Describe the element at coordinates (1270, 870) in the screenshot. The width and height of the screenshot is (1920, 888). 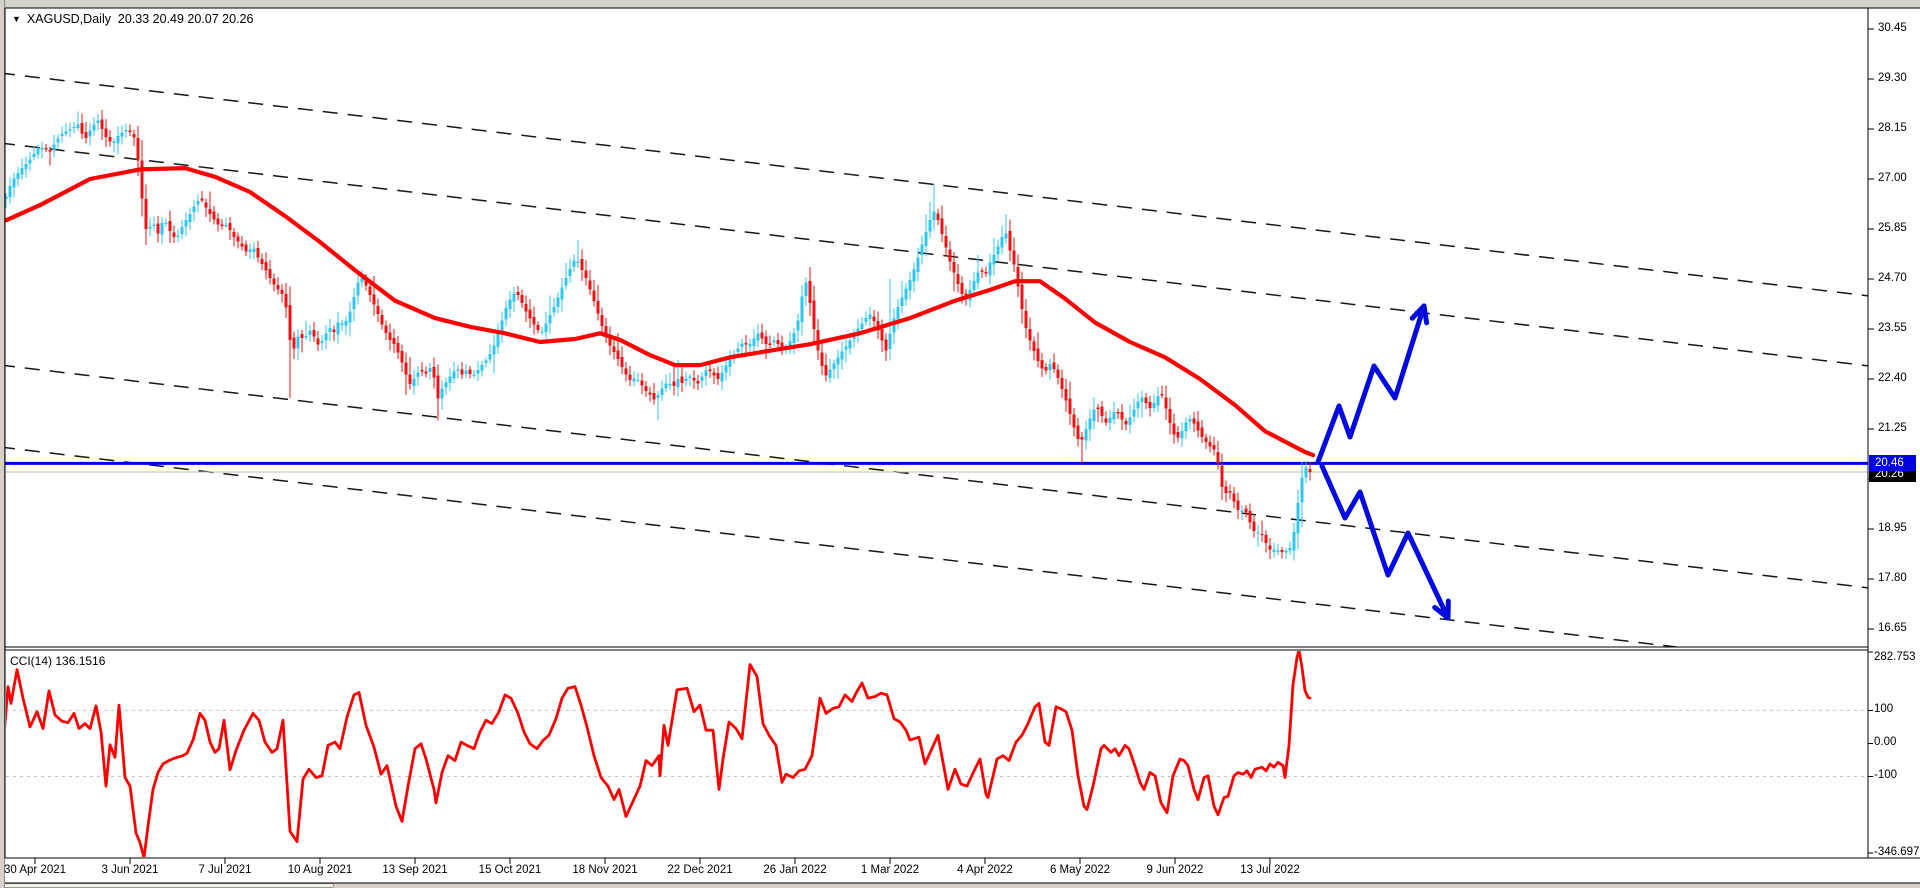
I see `date-axis-label: 13 Jul 2022` at that location.